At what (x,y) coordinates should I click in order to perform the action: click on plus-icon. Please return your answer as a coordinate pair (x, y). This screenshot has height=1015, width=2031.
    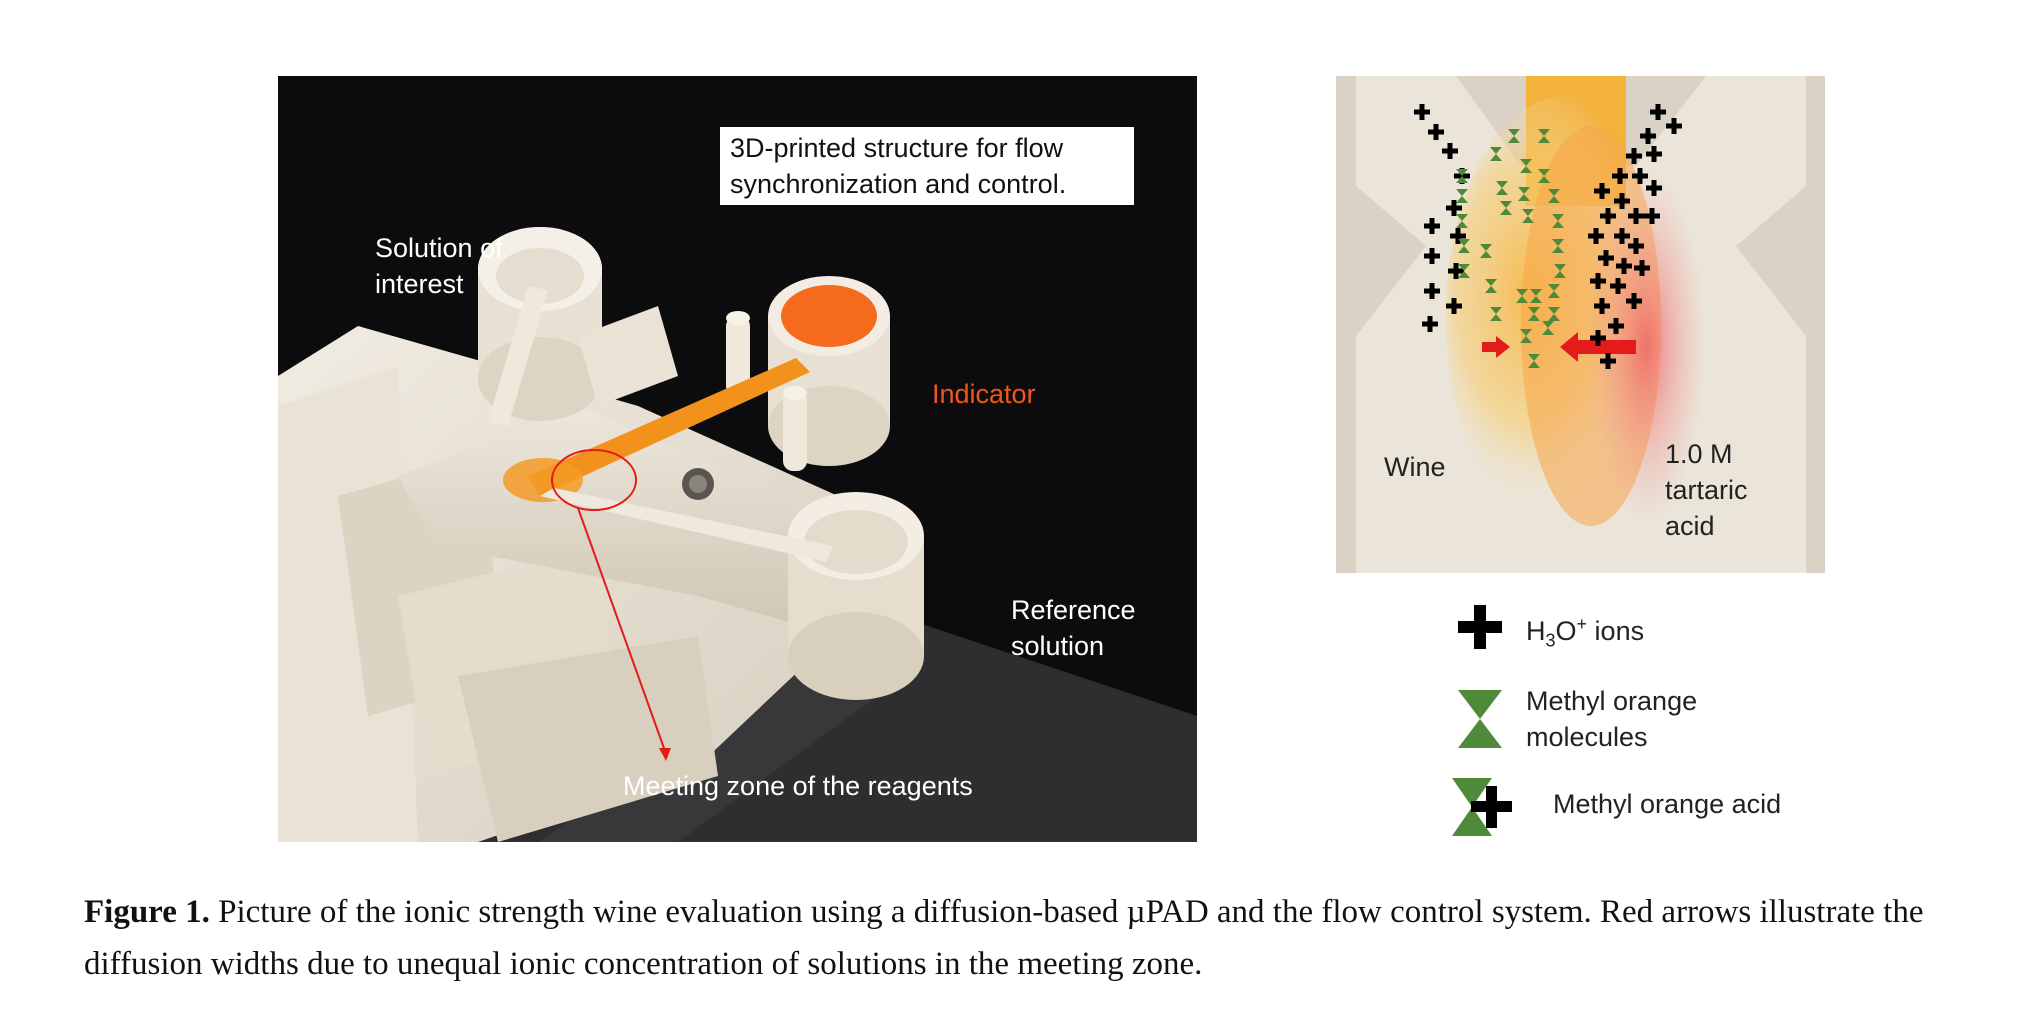
    Looking at the image, I should click on (1480, 627).